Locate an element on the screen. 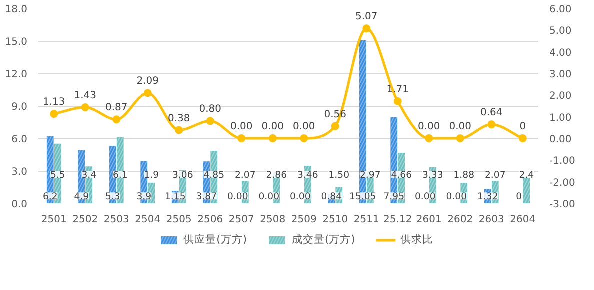 Image resolution: width=594 pixels, height=290 pixels. data-label: 3.87 is located at coordinates (207, 197).